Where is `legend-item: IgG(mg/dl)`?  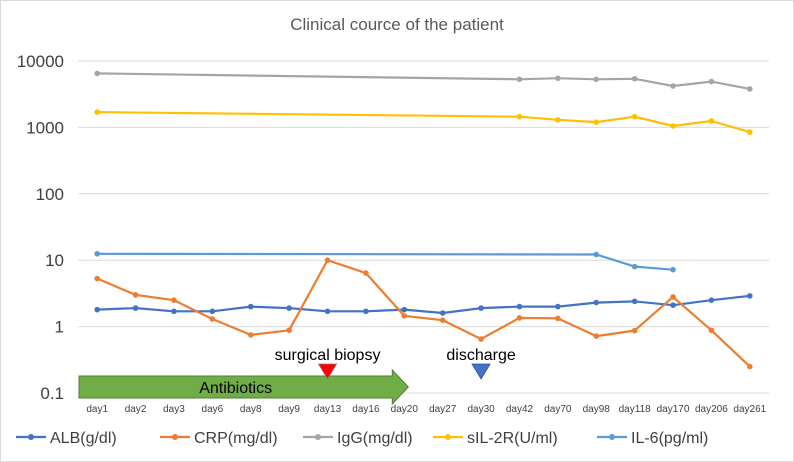
legend-item: IgG(mg/dl) is located at coordinates (358, 438).